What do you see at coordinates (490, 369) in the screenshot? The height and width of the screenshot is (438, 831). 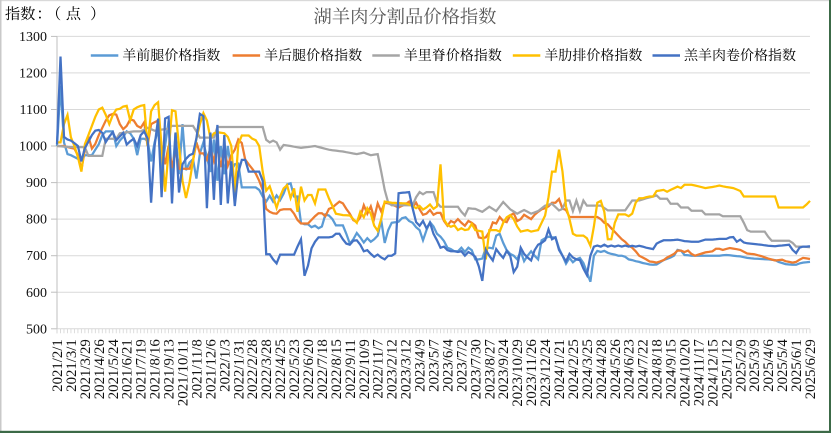 I see `svg-text: 2023/8/27` at bounding box center [490, 369].